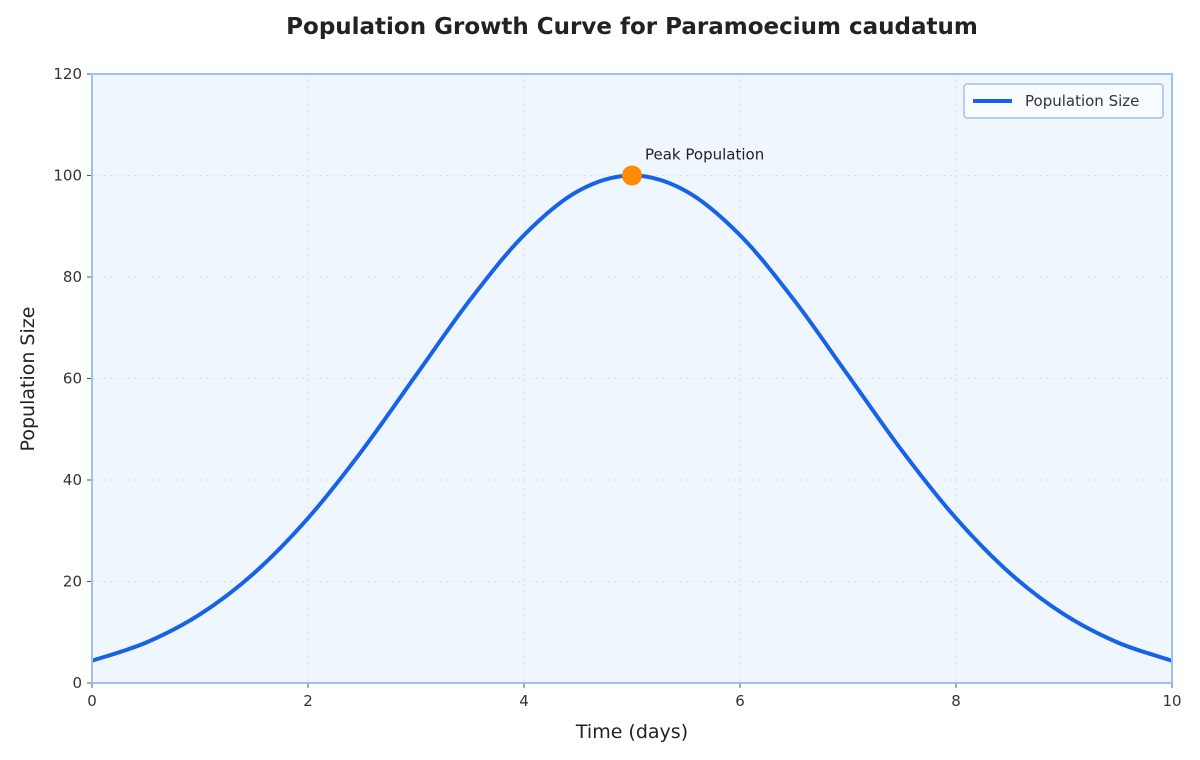 Image resolution: width=1200 pixels, height=760 pixels. Describe the element at coordinates (72, 582) in the screenshot. I see `y-tick-label: 20` at that location.